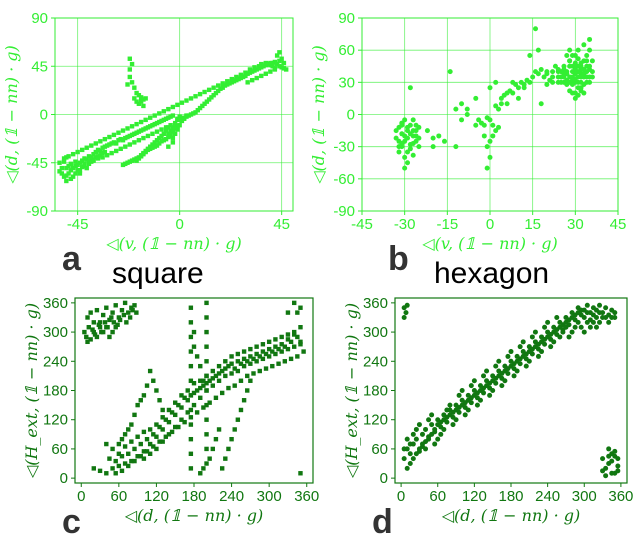 This screenshot has width=636, height=538. What do you see at coordinates (437, 496) in the screenshot?
I see `x-tick-label: 60` at bounding box center [437, 496].